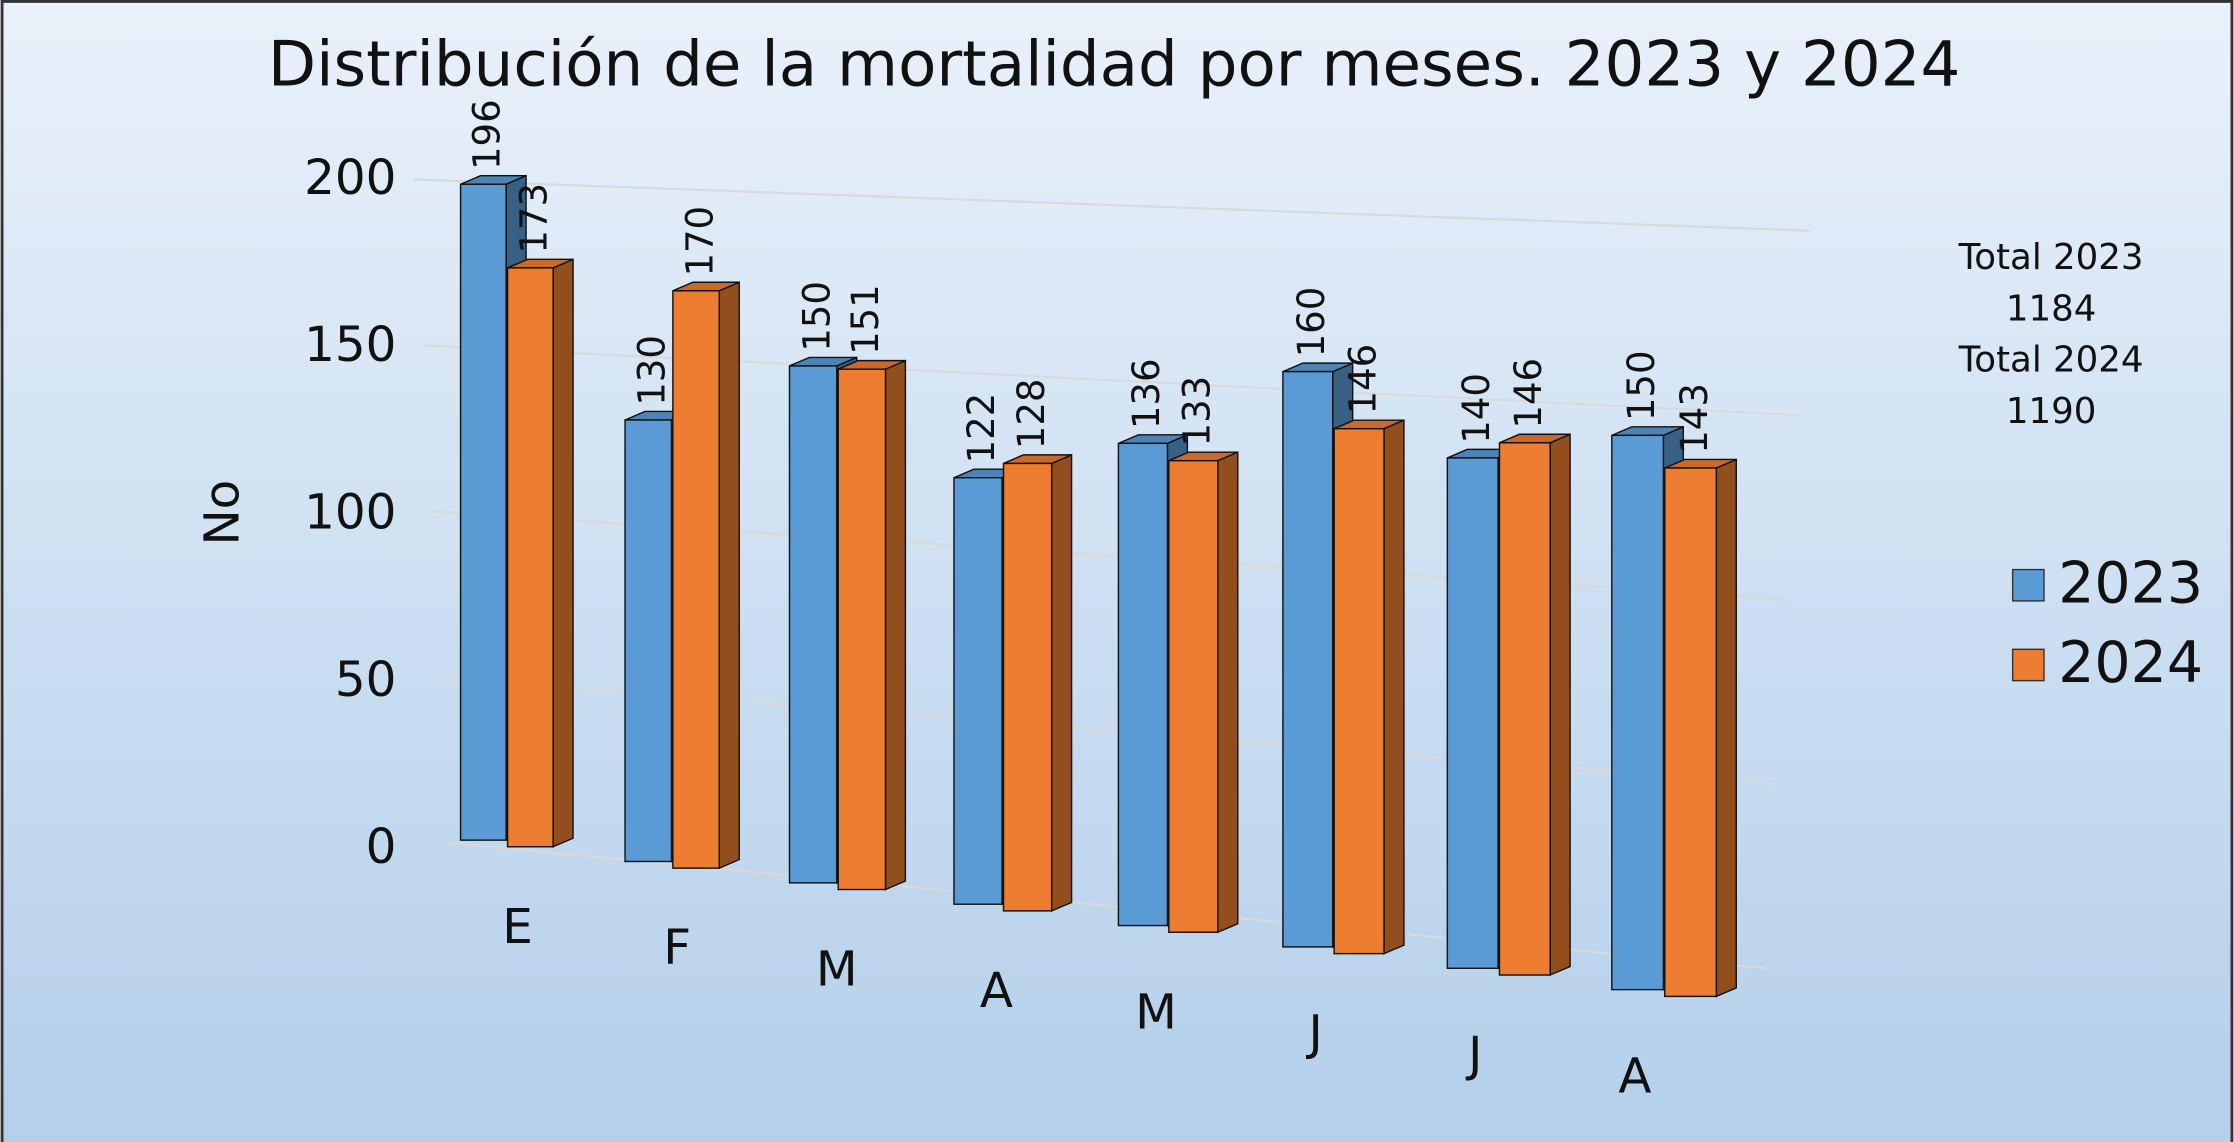  What do you see at coordinates (1476, 408) in the screenshot?
I see `value-label: 140` at bounding box center [1476, 408].